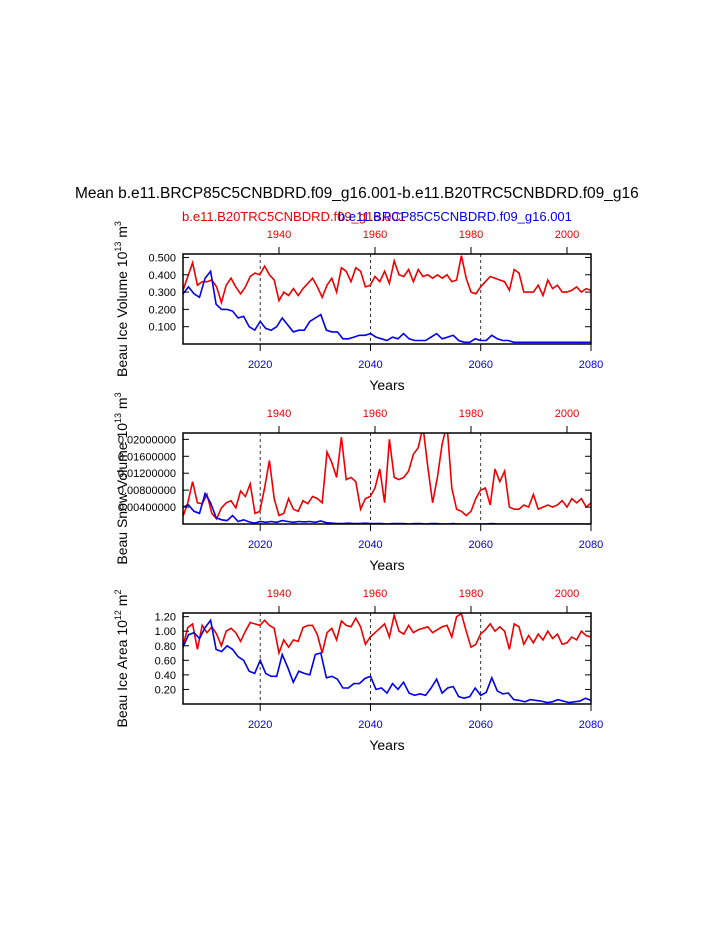  Describe the element at coordinates (121, 299) in the screenshot. I see `y-axis-title: Beau Ice Volume 1013 m3` at that location.